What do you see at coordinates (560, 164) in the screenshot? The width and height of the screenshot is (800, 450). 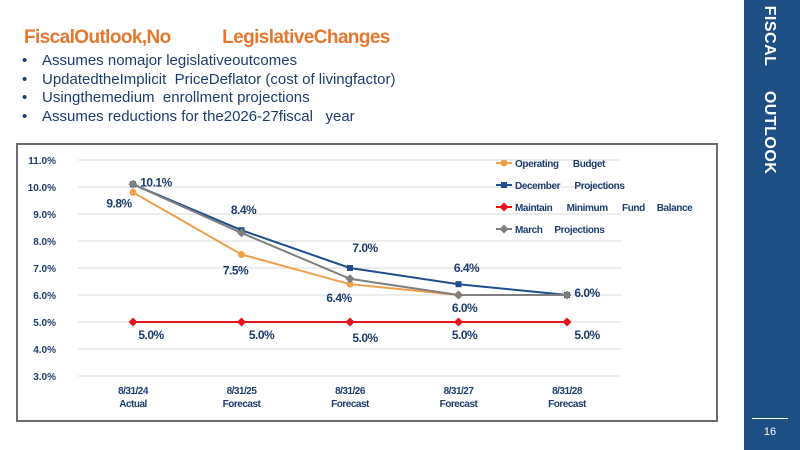 I see `legend-label: Operating Budget` at bounding box center [560, 164].